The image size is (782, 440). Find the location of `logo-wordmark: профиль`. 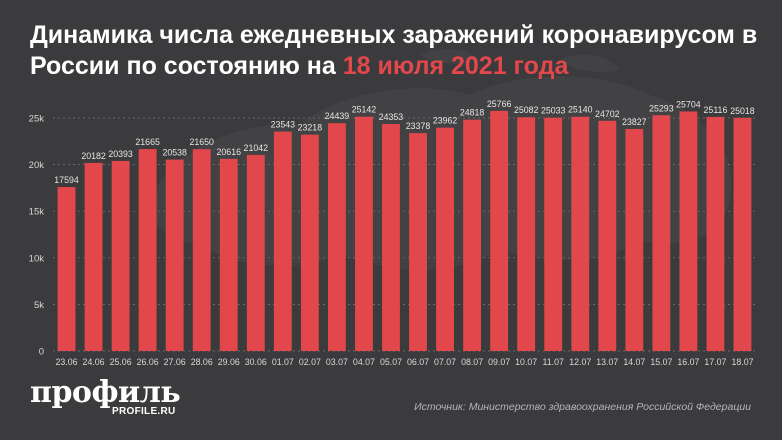

logo-wordmark: профиль is located at coordinates (105, 392).